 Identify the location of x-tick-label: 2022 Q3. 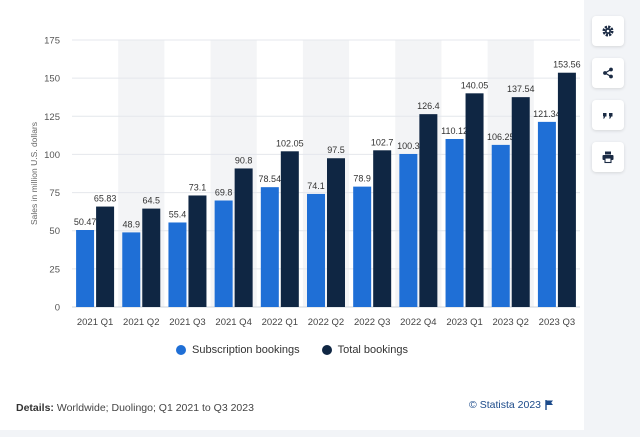
(372, 322).